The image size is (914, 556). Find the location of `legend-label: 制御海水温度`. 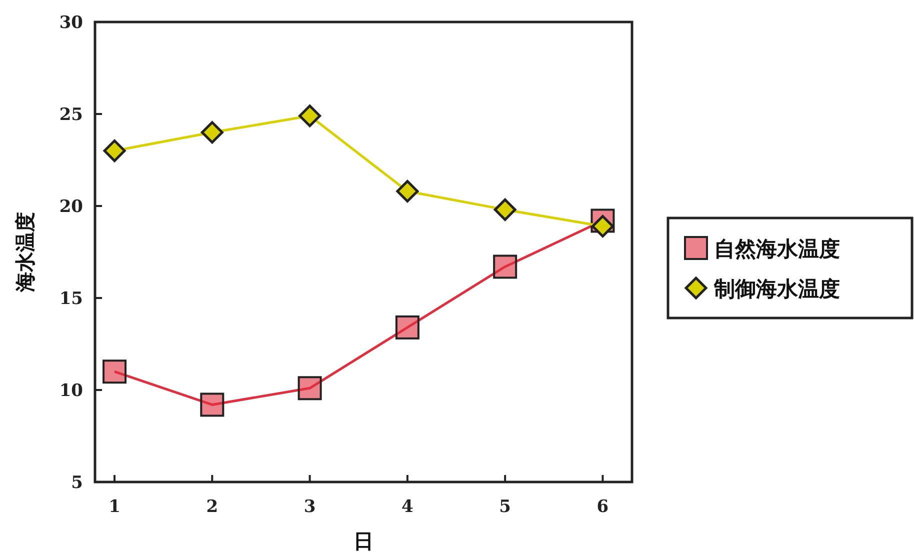

legend-label: 制御海水温度 is located at coordinates (776, 288).